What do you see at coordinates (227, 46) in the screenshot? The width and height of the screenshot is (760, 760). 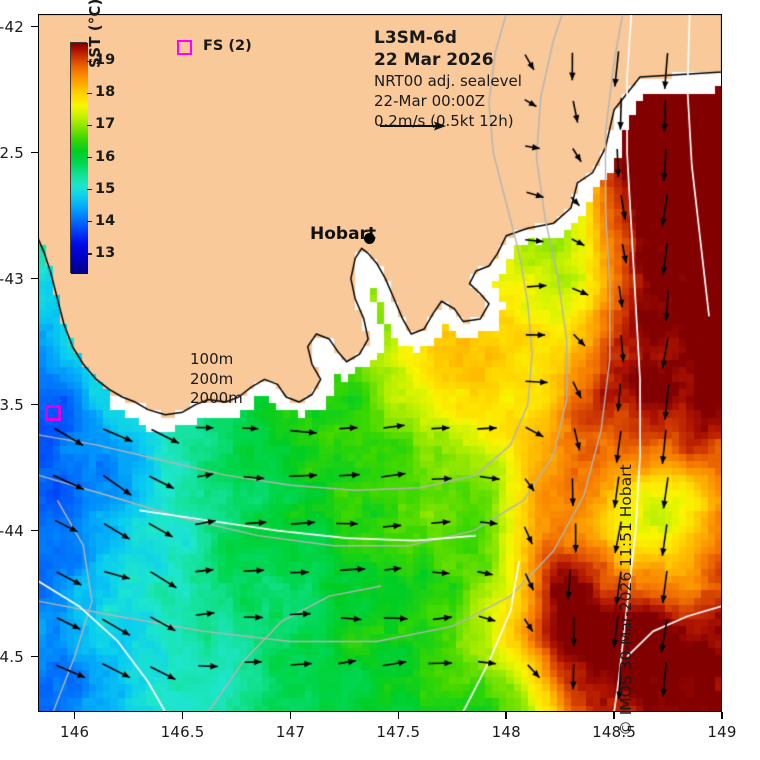 I see `fs-legend-label: FS (2)` at bounding box center [227, 46].